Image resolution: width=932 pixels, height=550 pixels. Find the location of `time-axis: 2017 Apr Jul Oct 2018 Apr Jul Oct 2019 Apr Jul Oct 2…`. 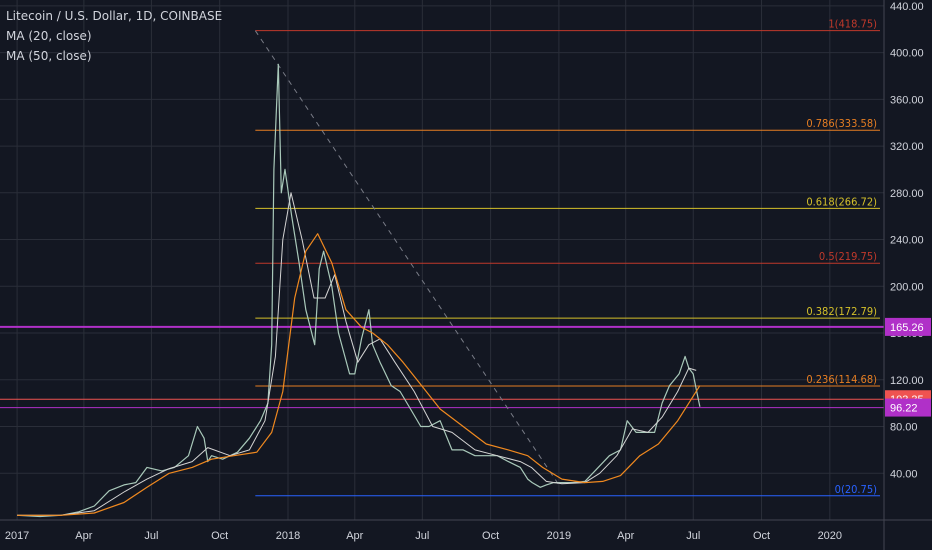

time-axis: 2017 Apr Jul Oct 2018 Apr Jul Oct 2019 Apr Jul Oct 2… is located at coordinates (466, 530).